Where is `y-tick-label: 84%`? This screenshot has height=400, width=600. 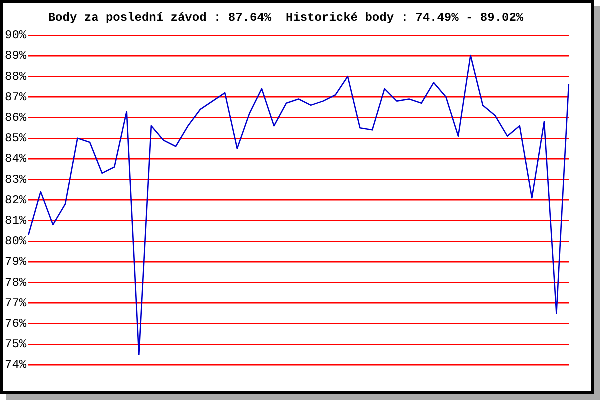
y-tick-label: 84% is located at coordinates (16, 159).